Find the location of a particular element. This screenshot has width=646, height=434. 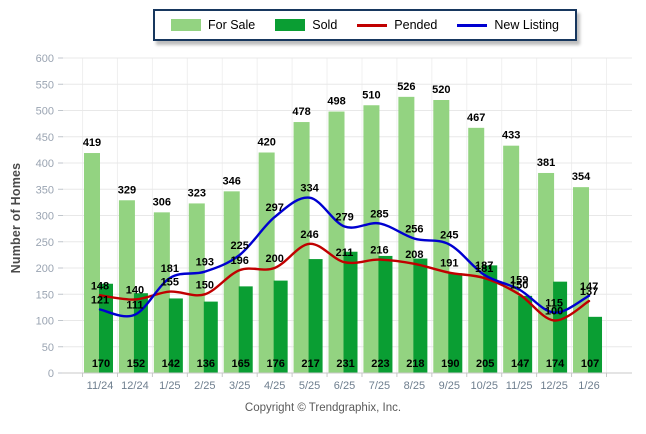

value-label-new-listing: 285 is located at coordinates (379, 214).